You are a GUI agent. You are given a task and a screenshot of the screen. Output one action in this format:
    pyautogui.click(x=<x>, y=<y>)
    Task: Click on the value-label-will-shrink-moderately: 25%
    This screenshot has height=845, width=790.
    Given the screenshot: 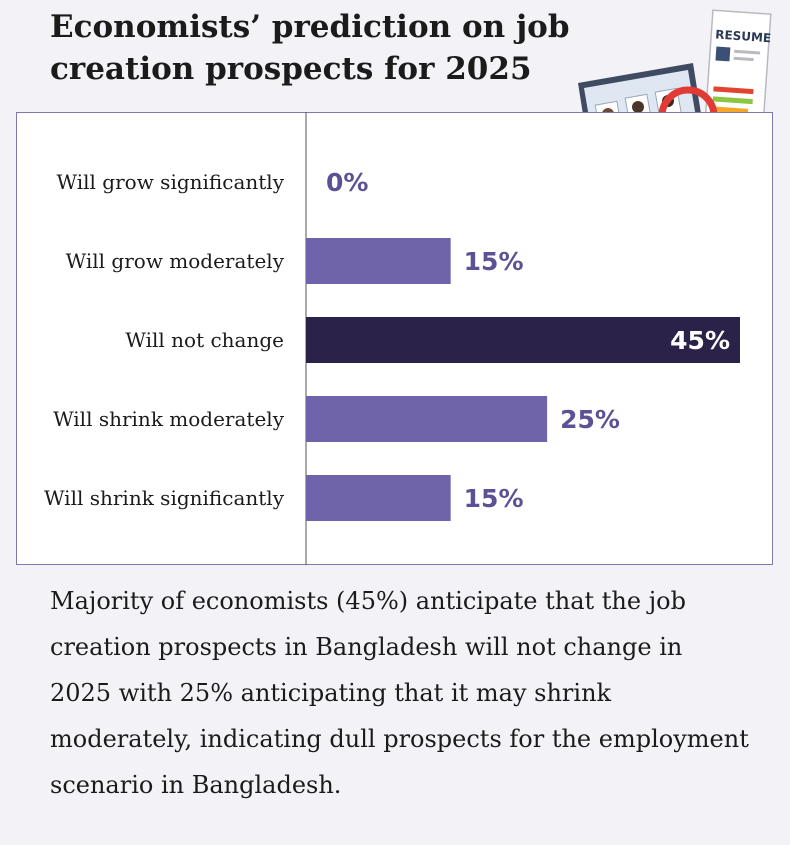 What is the action you would take?
    pyautogui.click(x=590, y=419)
    